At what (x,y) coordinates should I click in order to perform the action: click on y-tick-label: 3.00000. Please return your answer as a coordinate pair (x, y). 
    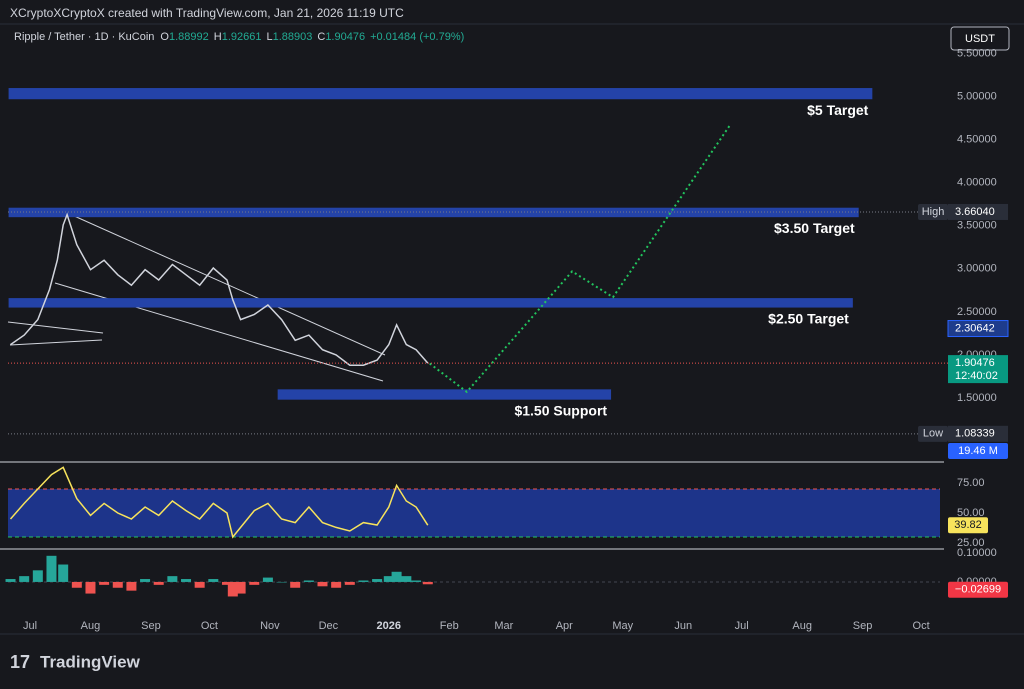
    Looking at the image, I should click on (977, 269).